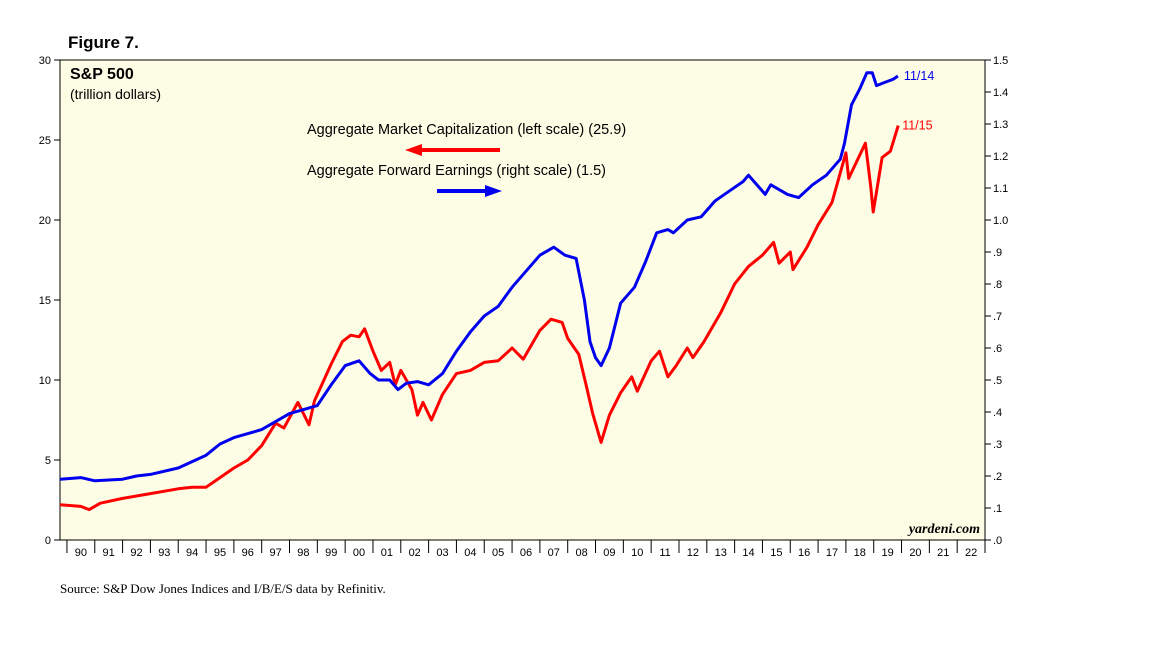  What do you see at coordinates (721, 553) in the screenshot?
I see `x-tick-label: 13` at bounding box center [721, 553].